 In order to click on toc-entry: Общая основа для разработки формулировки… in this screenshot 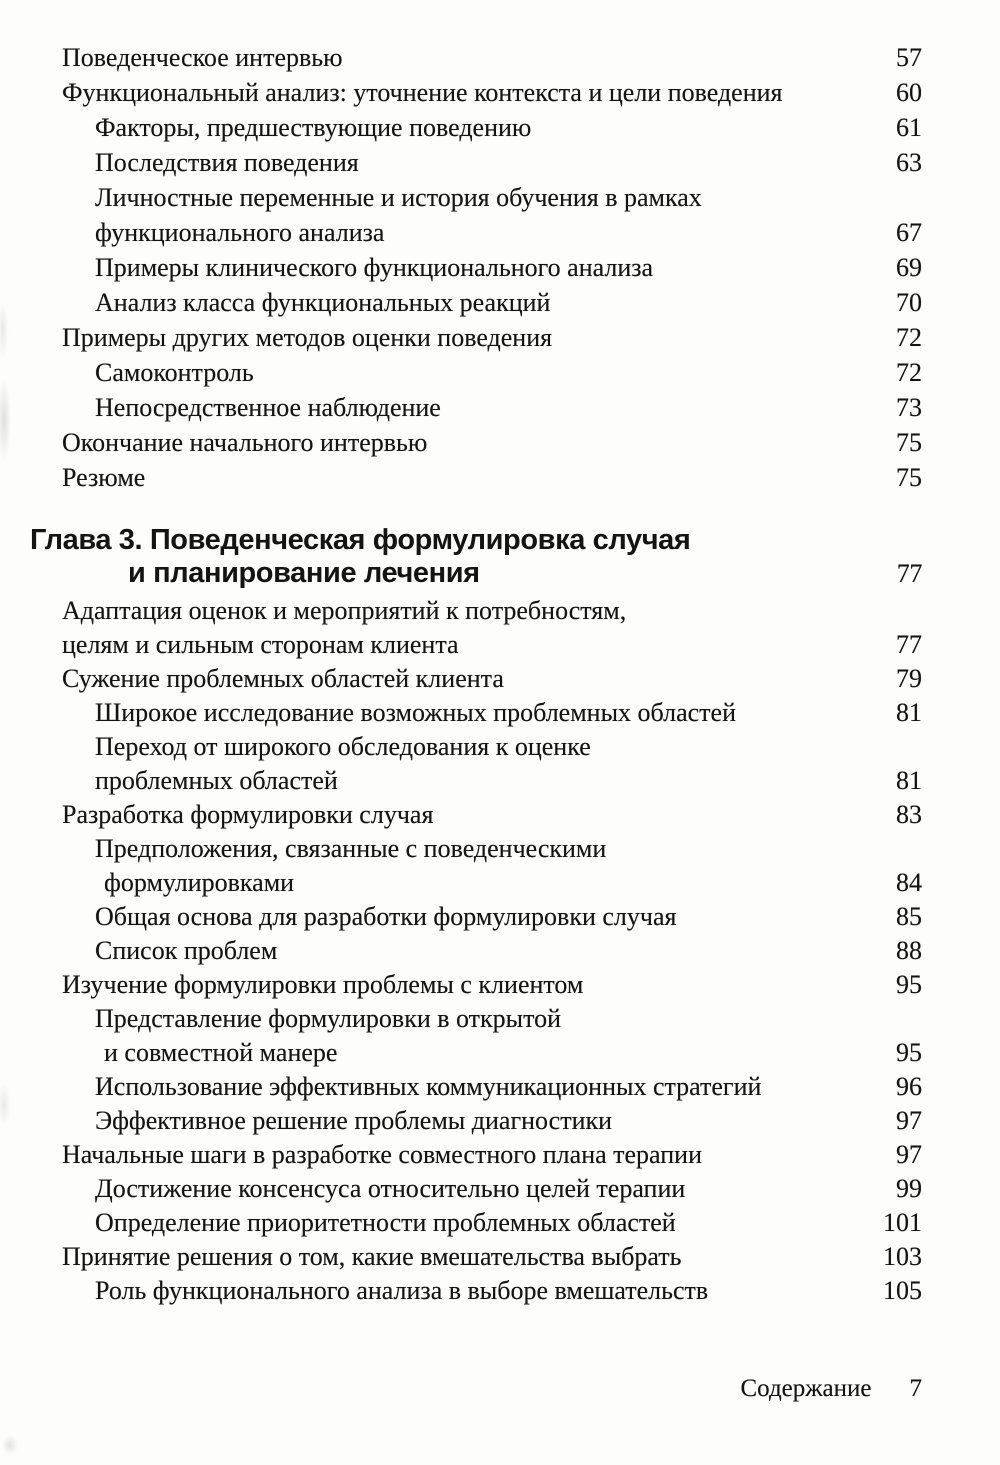, I will do `click(461, 917)`.